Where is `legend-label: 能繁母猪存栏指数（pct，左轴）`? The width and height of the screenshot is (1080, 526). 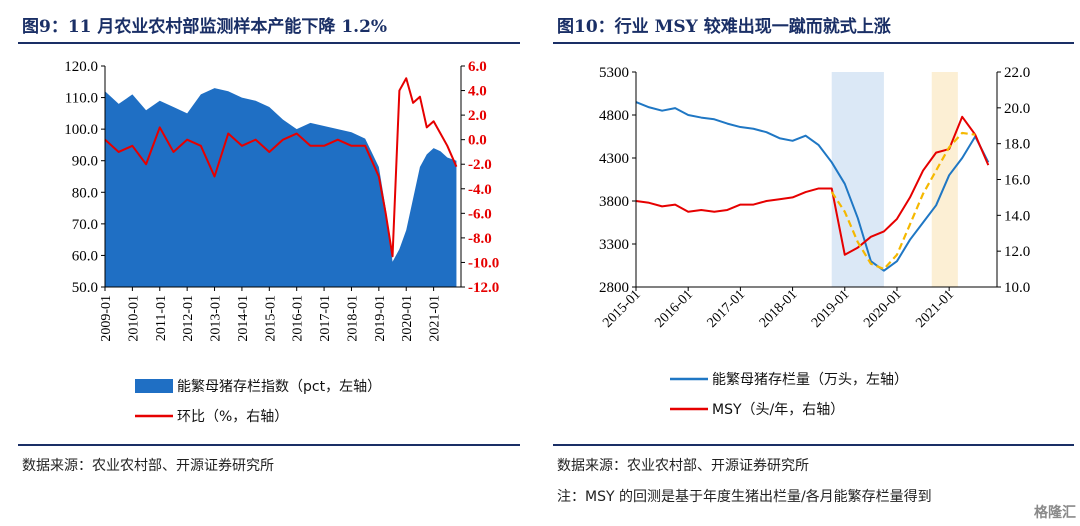
legend-label: 能繁母猪存栏指数（pct，左轴） is located at coordinates (279, 387).